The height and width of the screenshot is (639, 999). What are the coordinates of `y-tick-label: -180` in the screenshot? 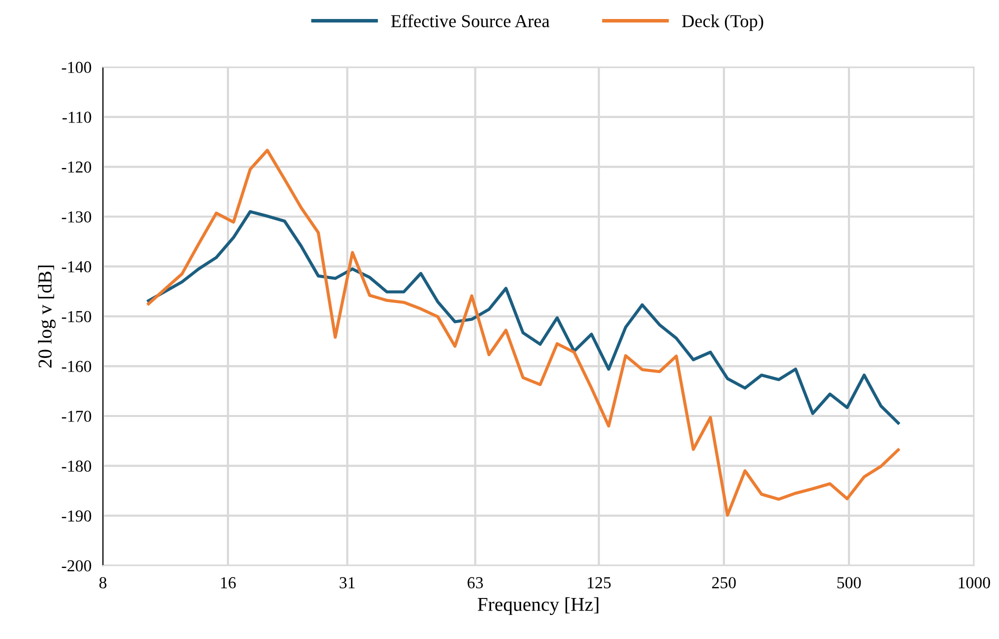 It's located at (77, 466).